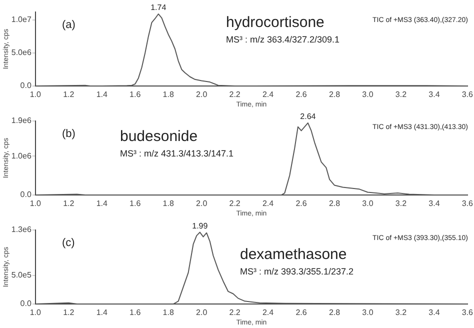 This screenshot has height=328, width=474. What do you see at coordinates (297, 271) in the screenshot?
I see `annotation: MS³ : m/z 393.3/355.1/237.2` at bounding box center [297, 271].